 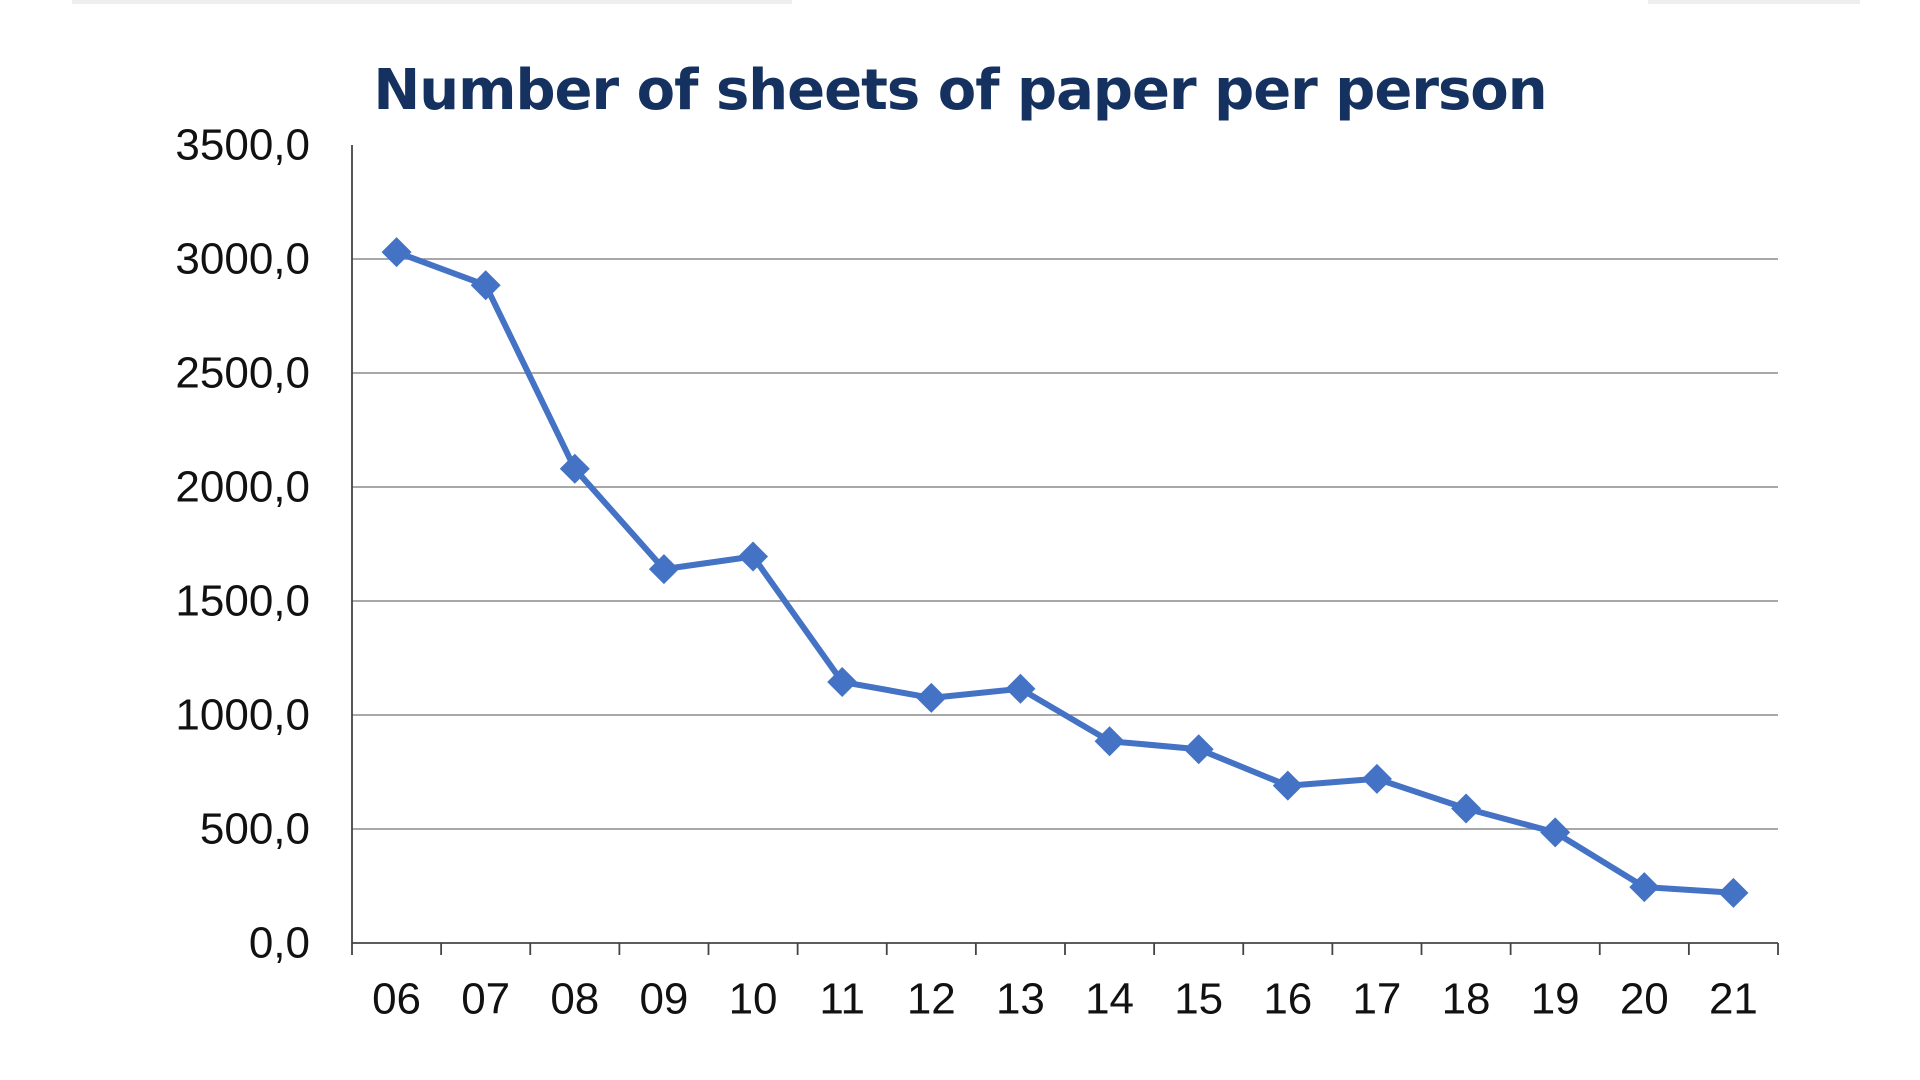 What do you see at coordinates (432, 2) in the screenshot?
I see `top-strip-left` at bounding box center [432, 2].